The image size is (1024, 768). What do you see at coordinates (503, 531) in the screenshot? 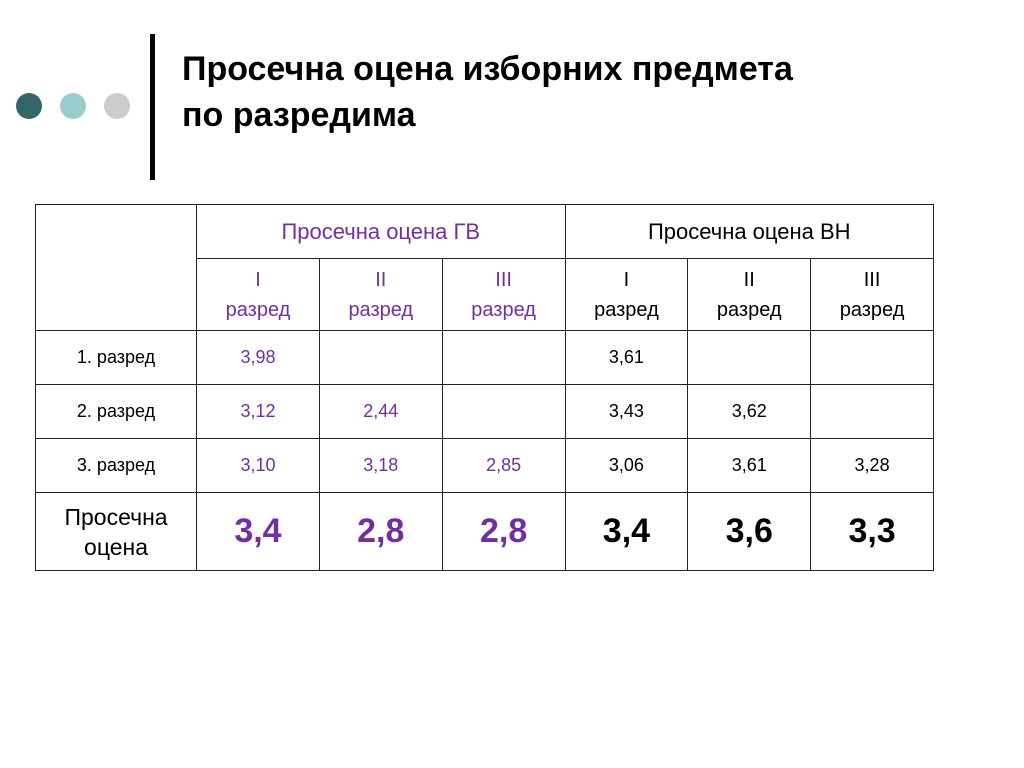
I see `avg-gv-3: 2,8` at bounding box center [503, 531].